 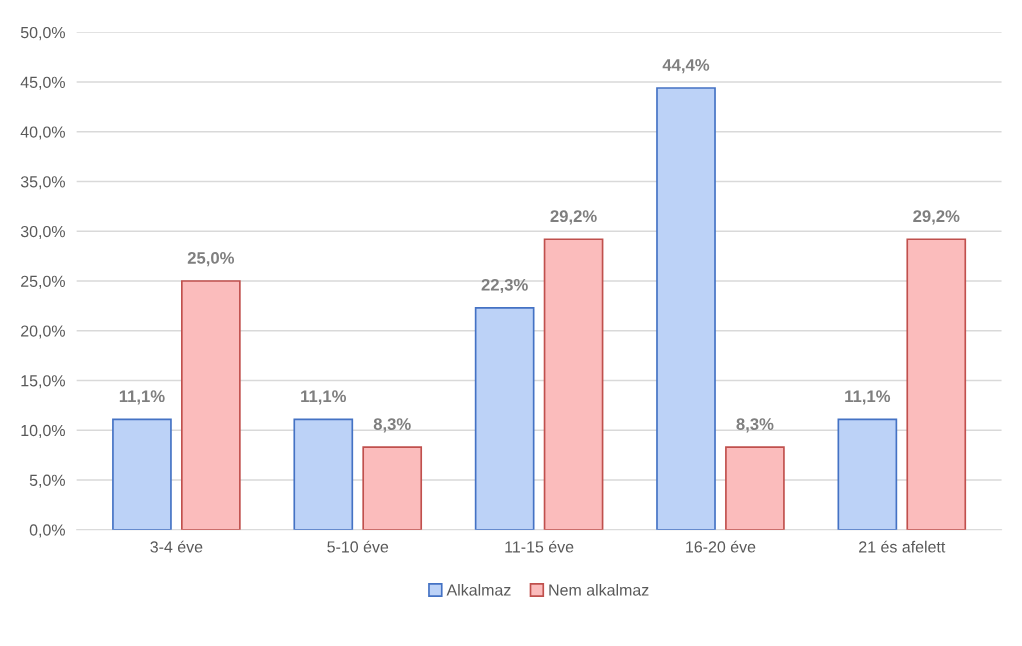 I want to click on legend-label: Nem alkalmaz, so click(x=599, y=589).